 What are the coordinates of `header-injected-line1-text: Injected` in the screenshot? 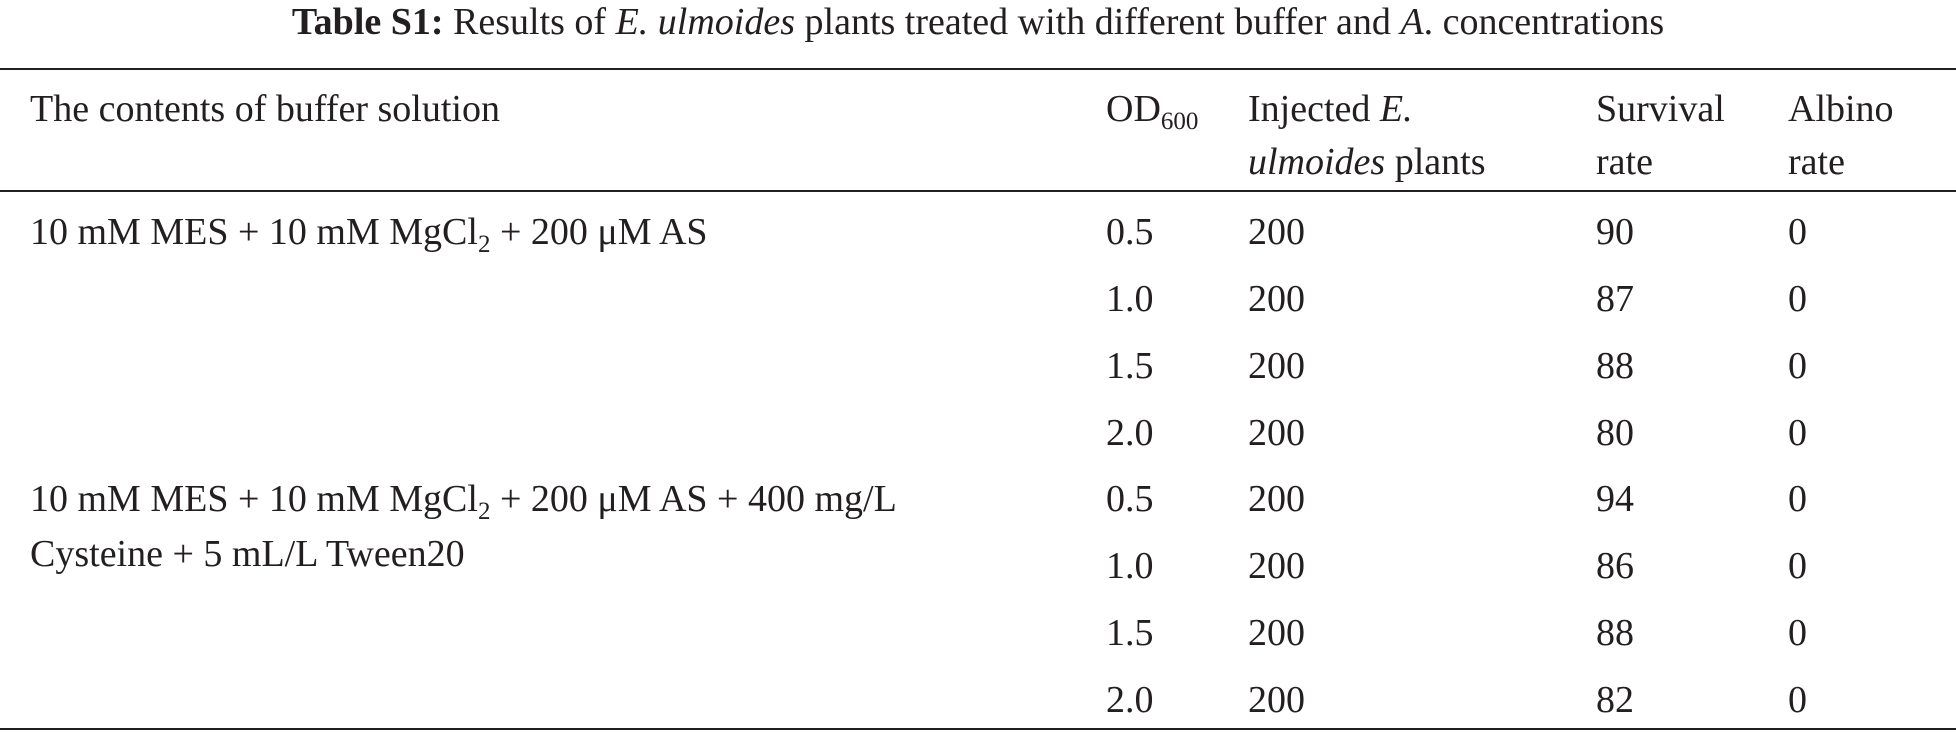 It's located at (1314, 109).